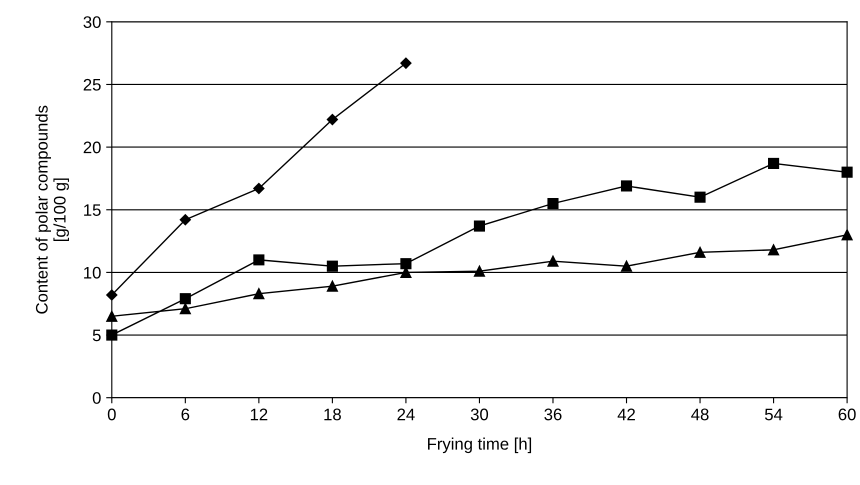 This screenshot has height=485, width=860. Describe the element at coordinates (480, 446) in the screenshot. I see `x-axis-title: Frying time [h]` at that location.